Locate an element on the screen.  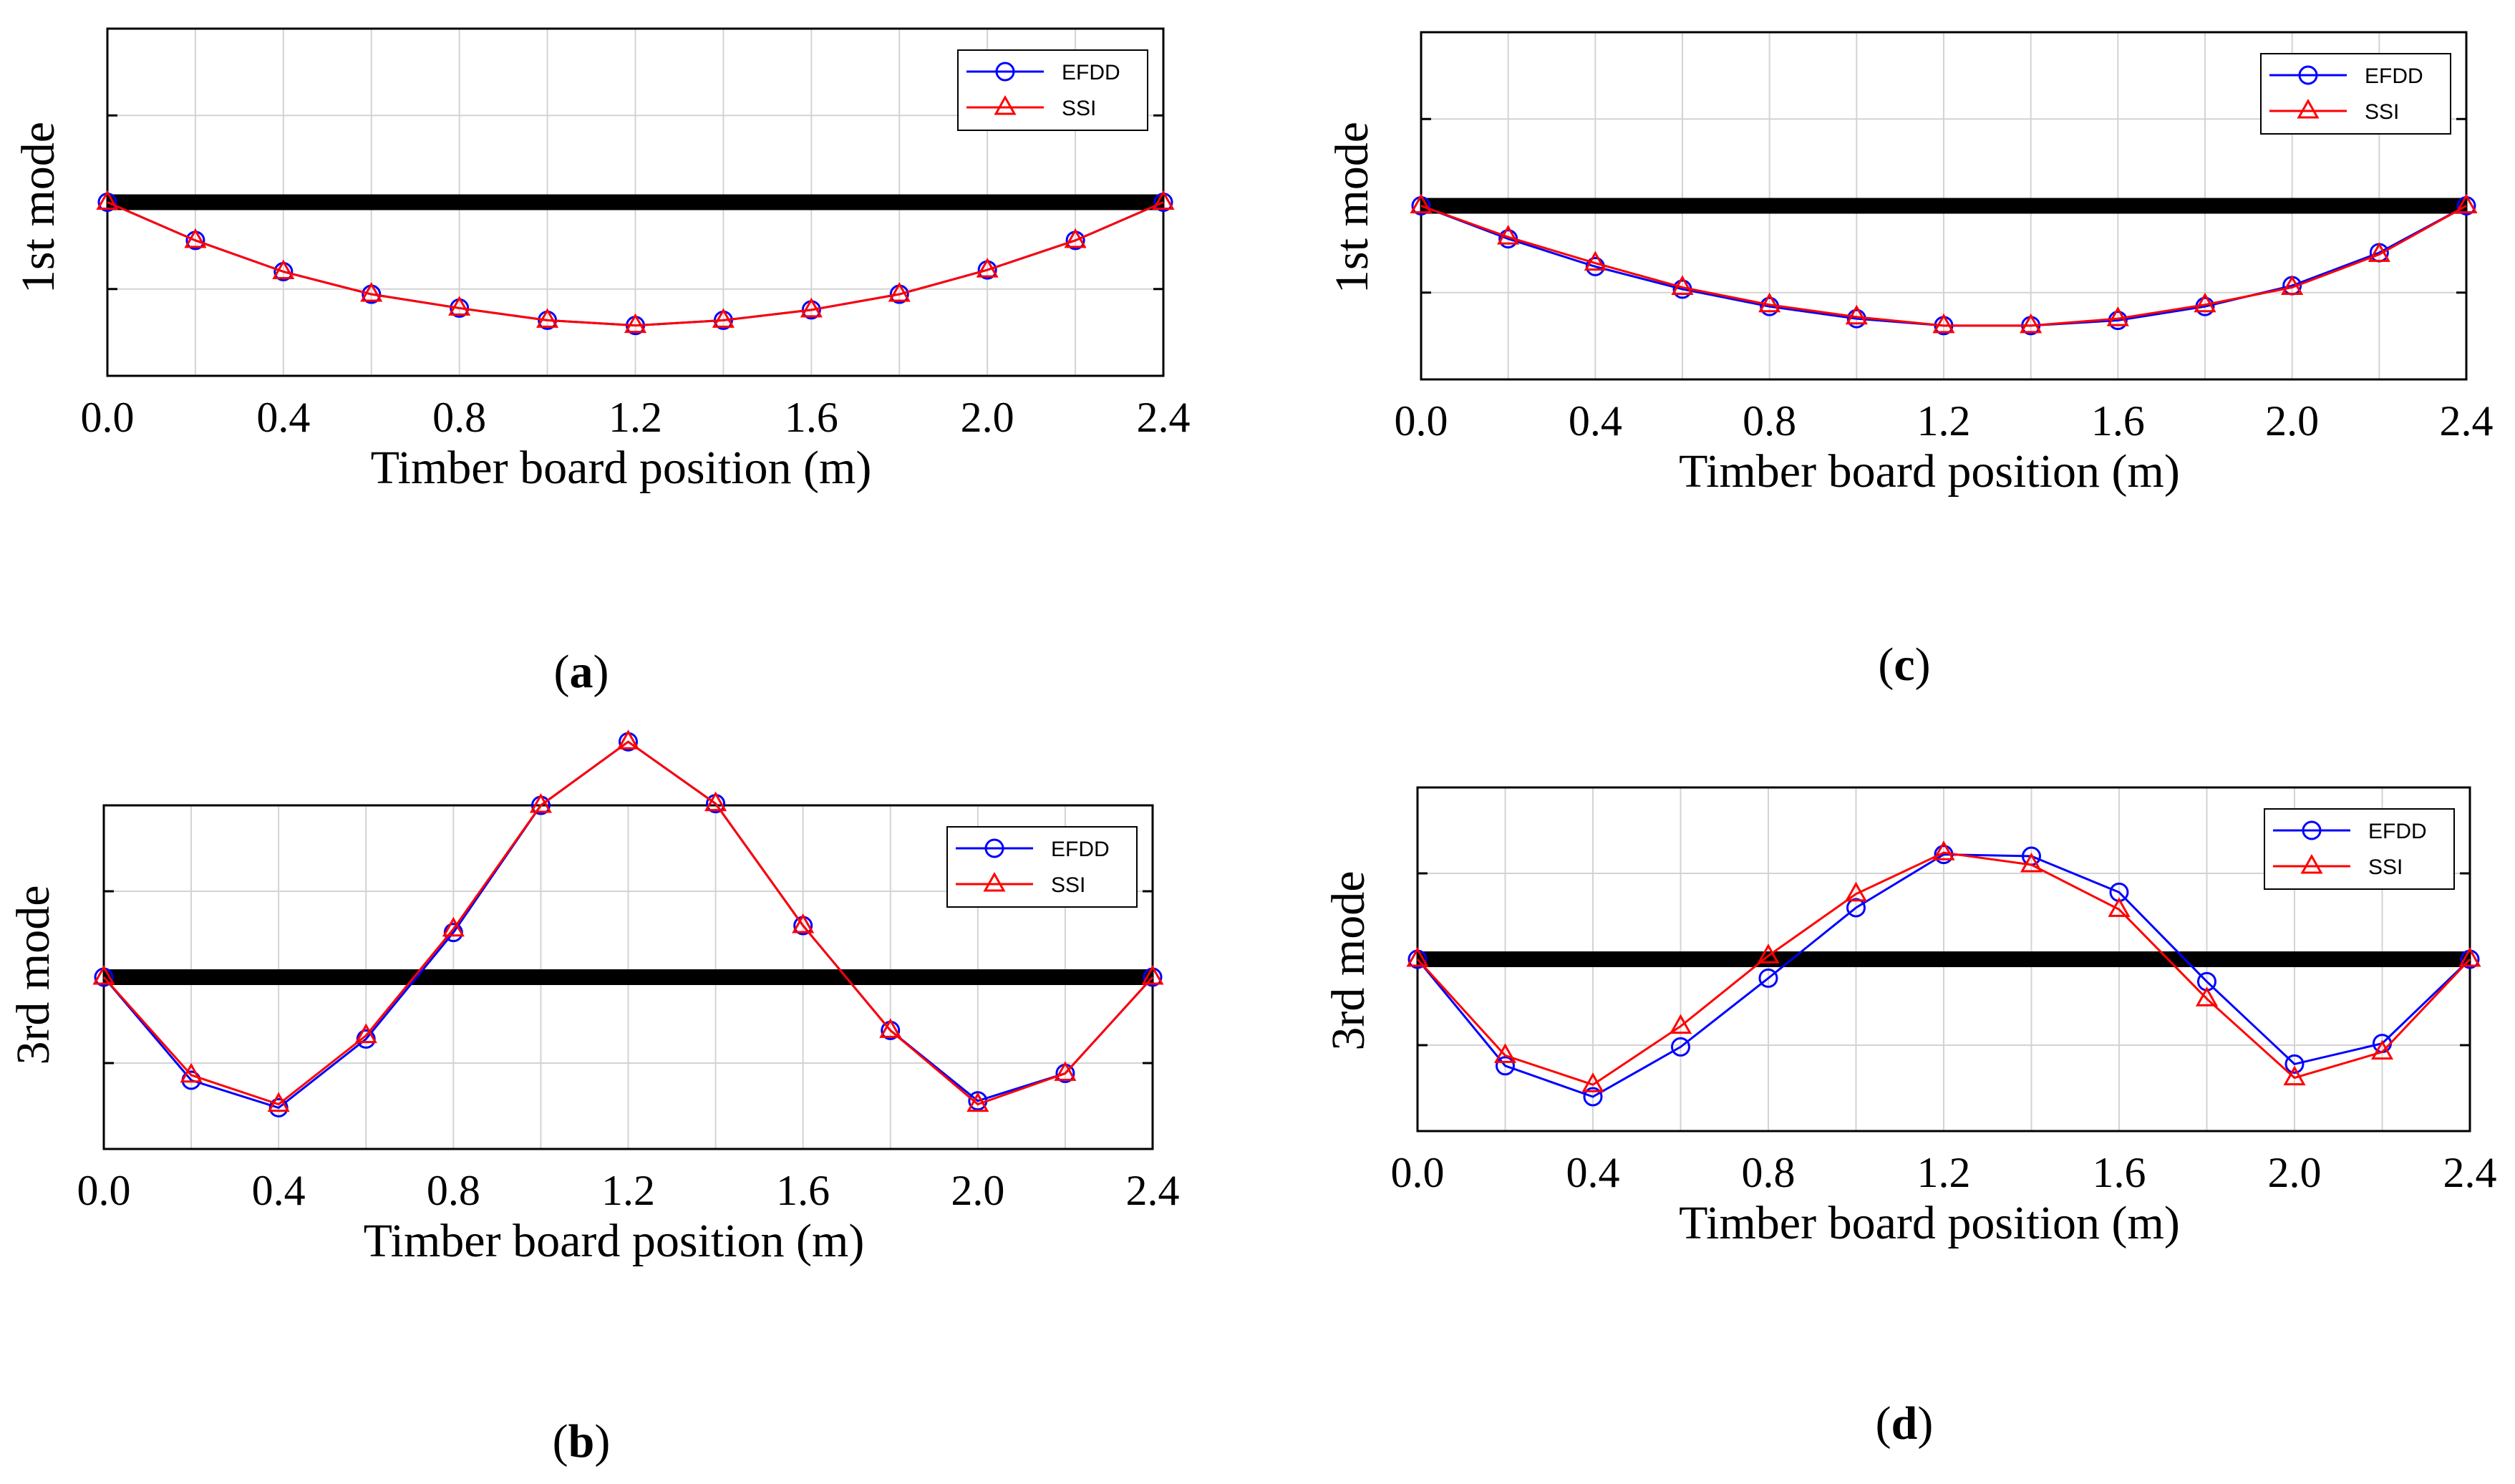
x-tick-label: 2.4 is located at coordinates (2467, 421).